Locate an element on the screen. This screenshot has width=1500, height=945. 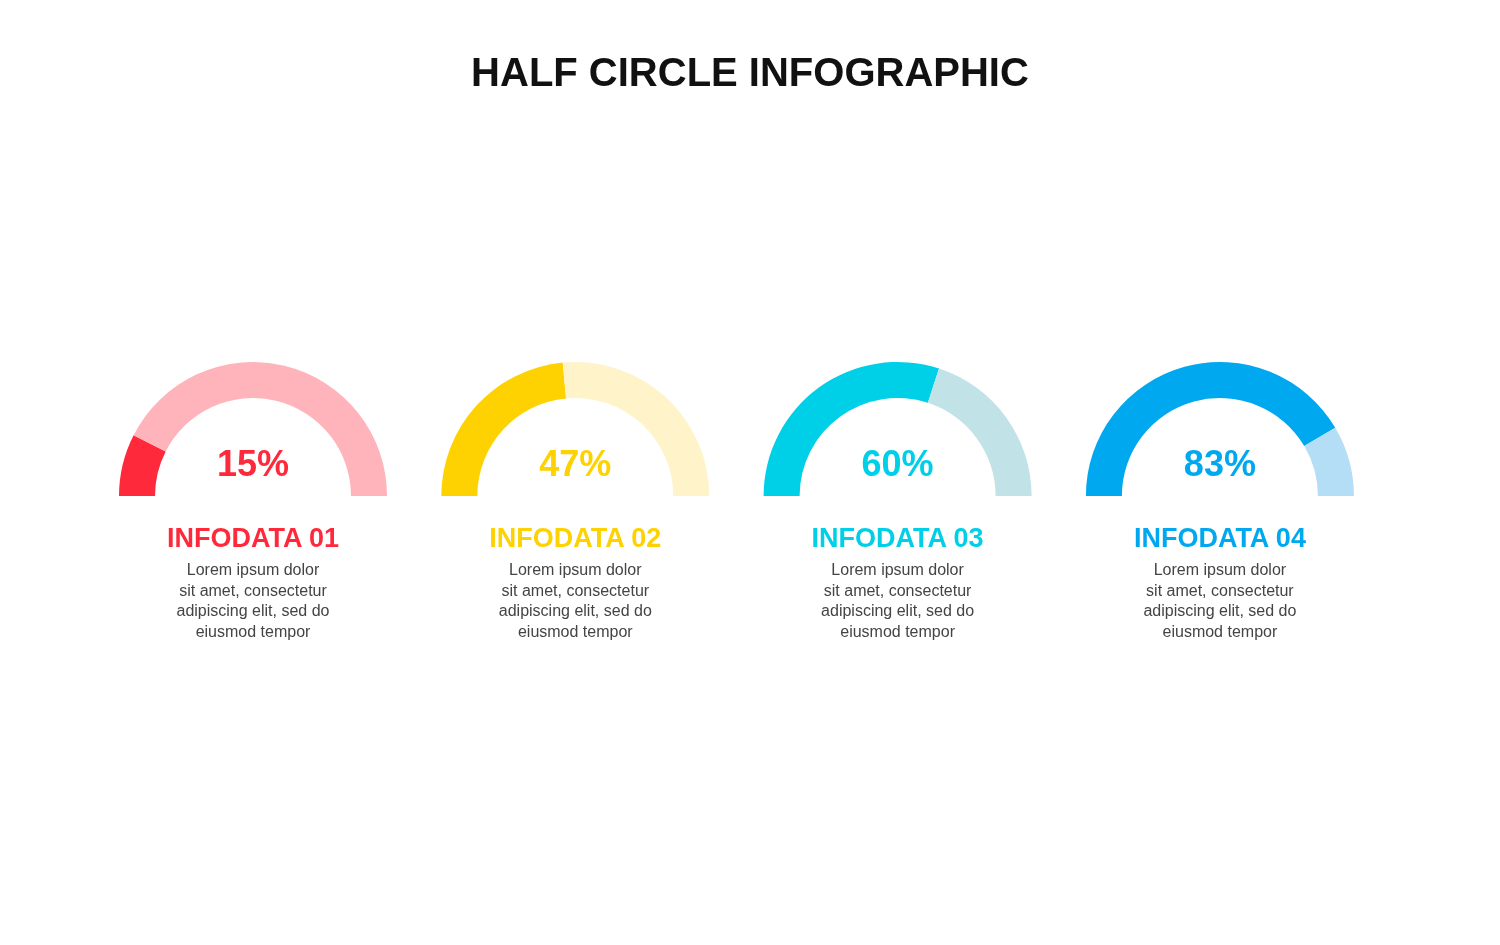
text: INFODATA 01 is located at coordinates (253, 538).